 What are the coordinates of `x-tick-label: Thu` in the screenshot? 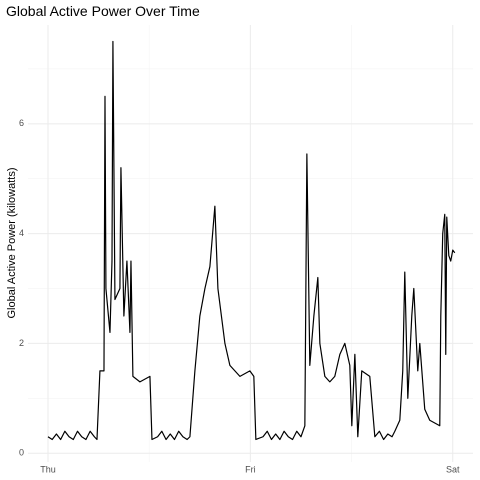 It's located at (48, 469).